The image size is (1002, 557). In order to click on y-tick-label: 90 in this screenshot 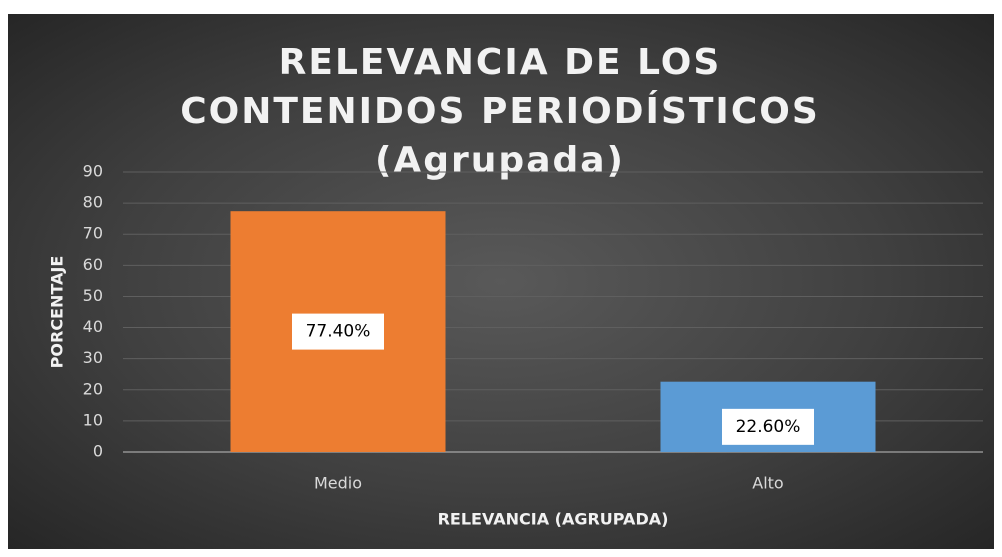, I will do `click(93, 171)`.